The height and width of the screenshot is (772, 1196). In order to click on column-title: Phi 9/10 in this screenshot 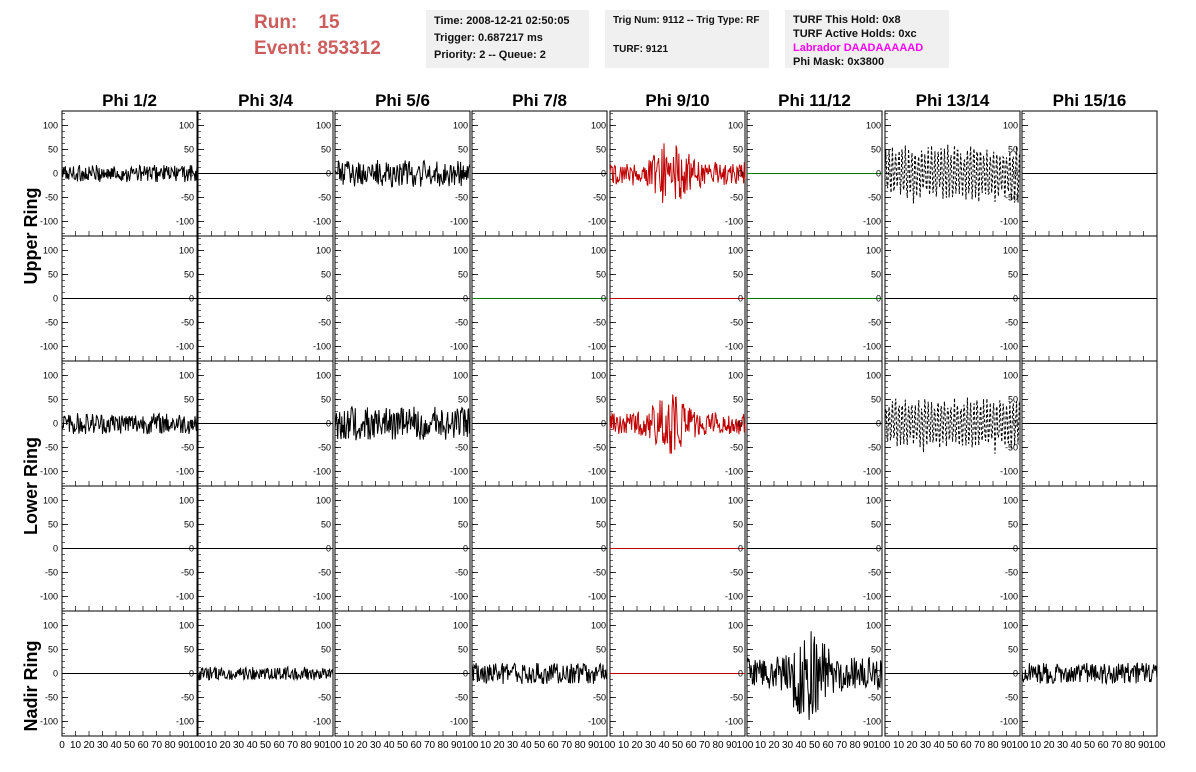, I will do `click(677, 100)`.